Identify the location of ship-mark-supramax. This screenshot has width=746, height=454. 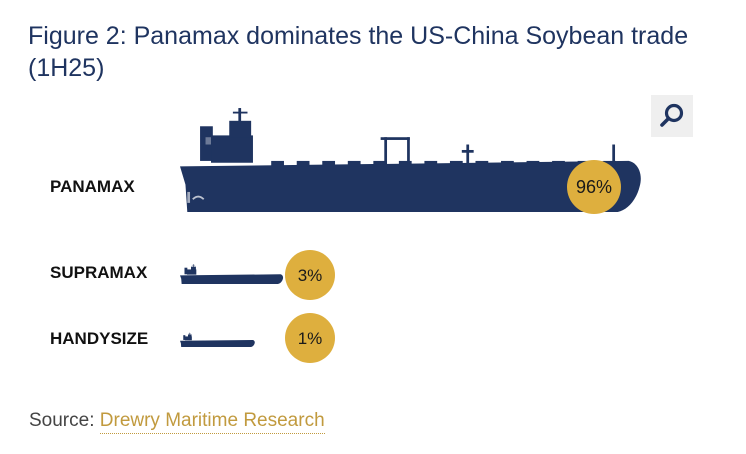
(232, 274).